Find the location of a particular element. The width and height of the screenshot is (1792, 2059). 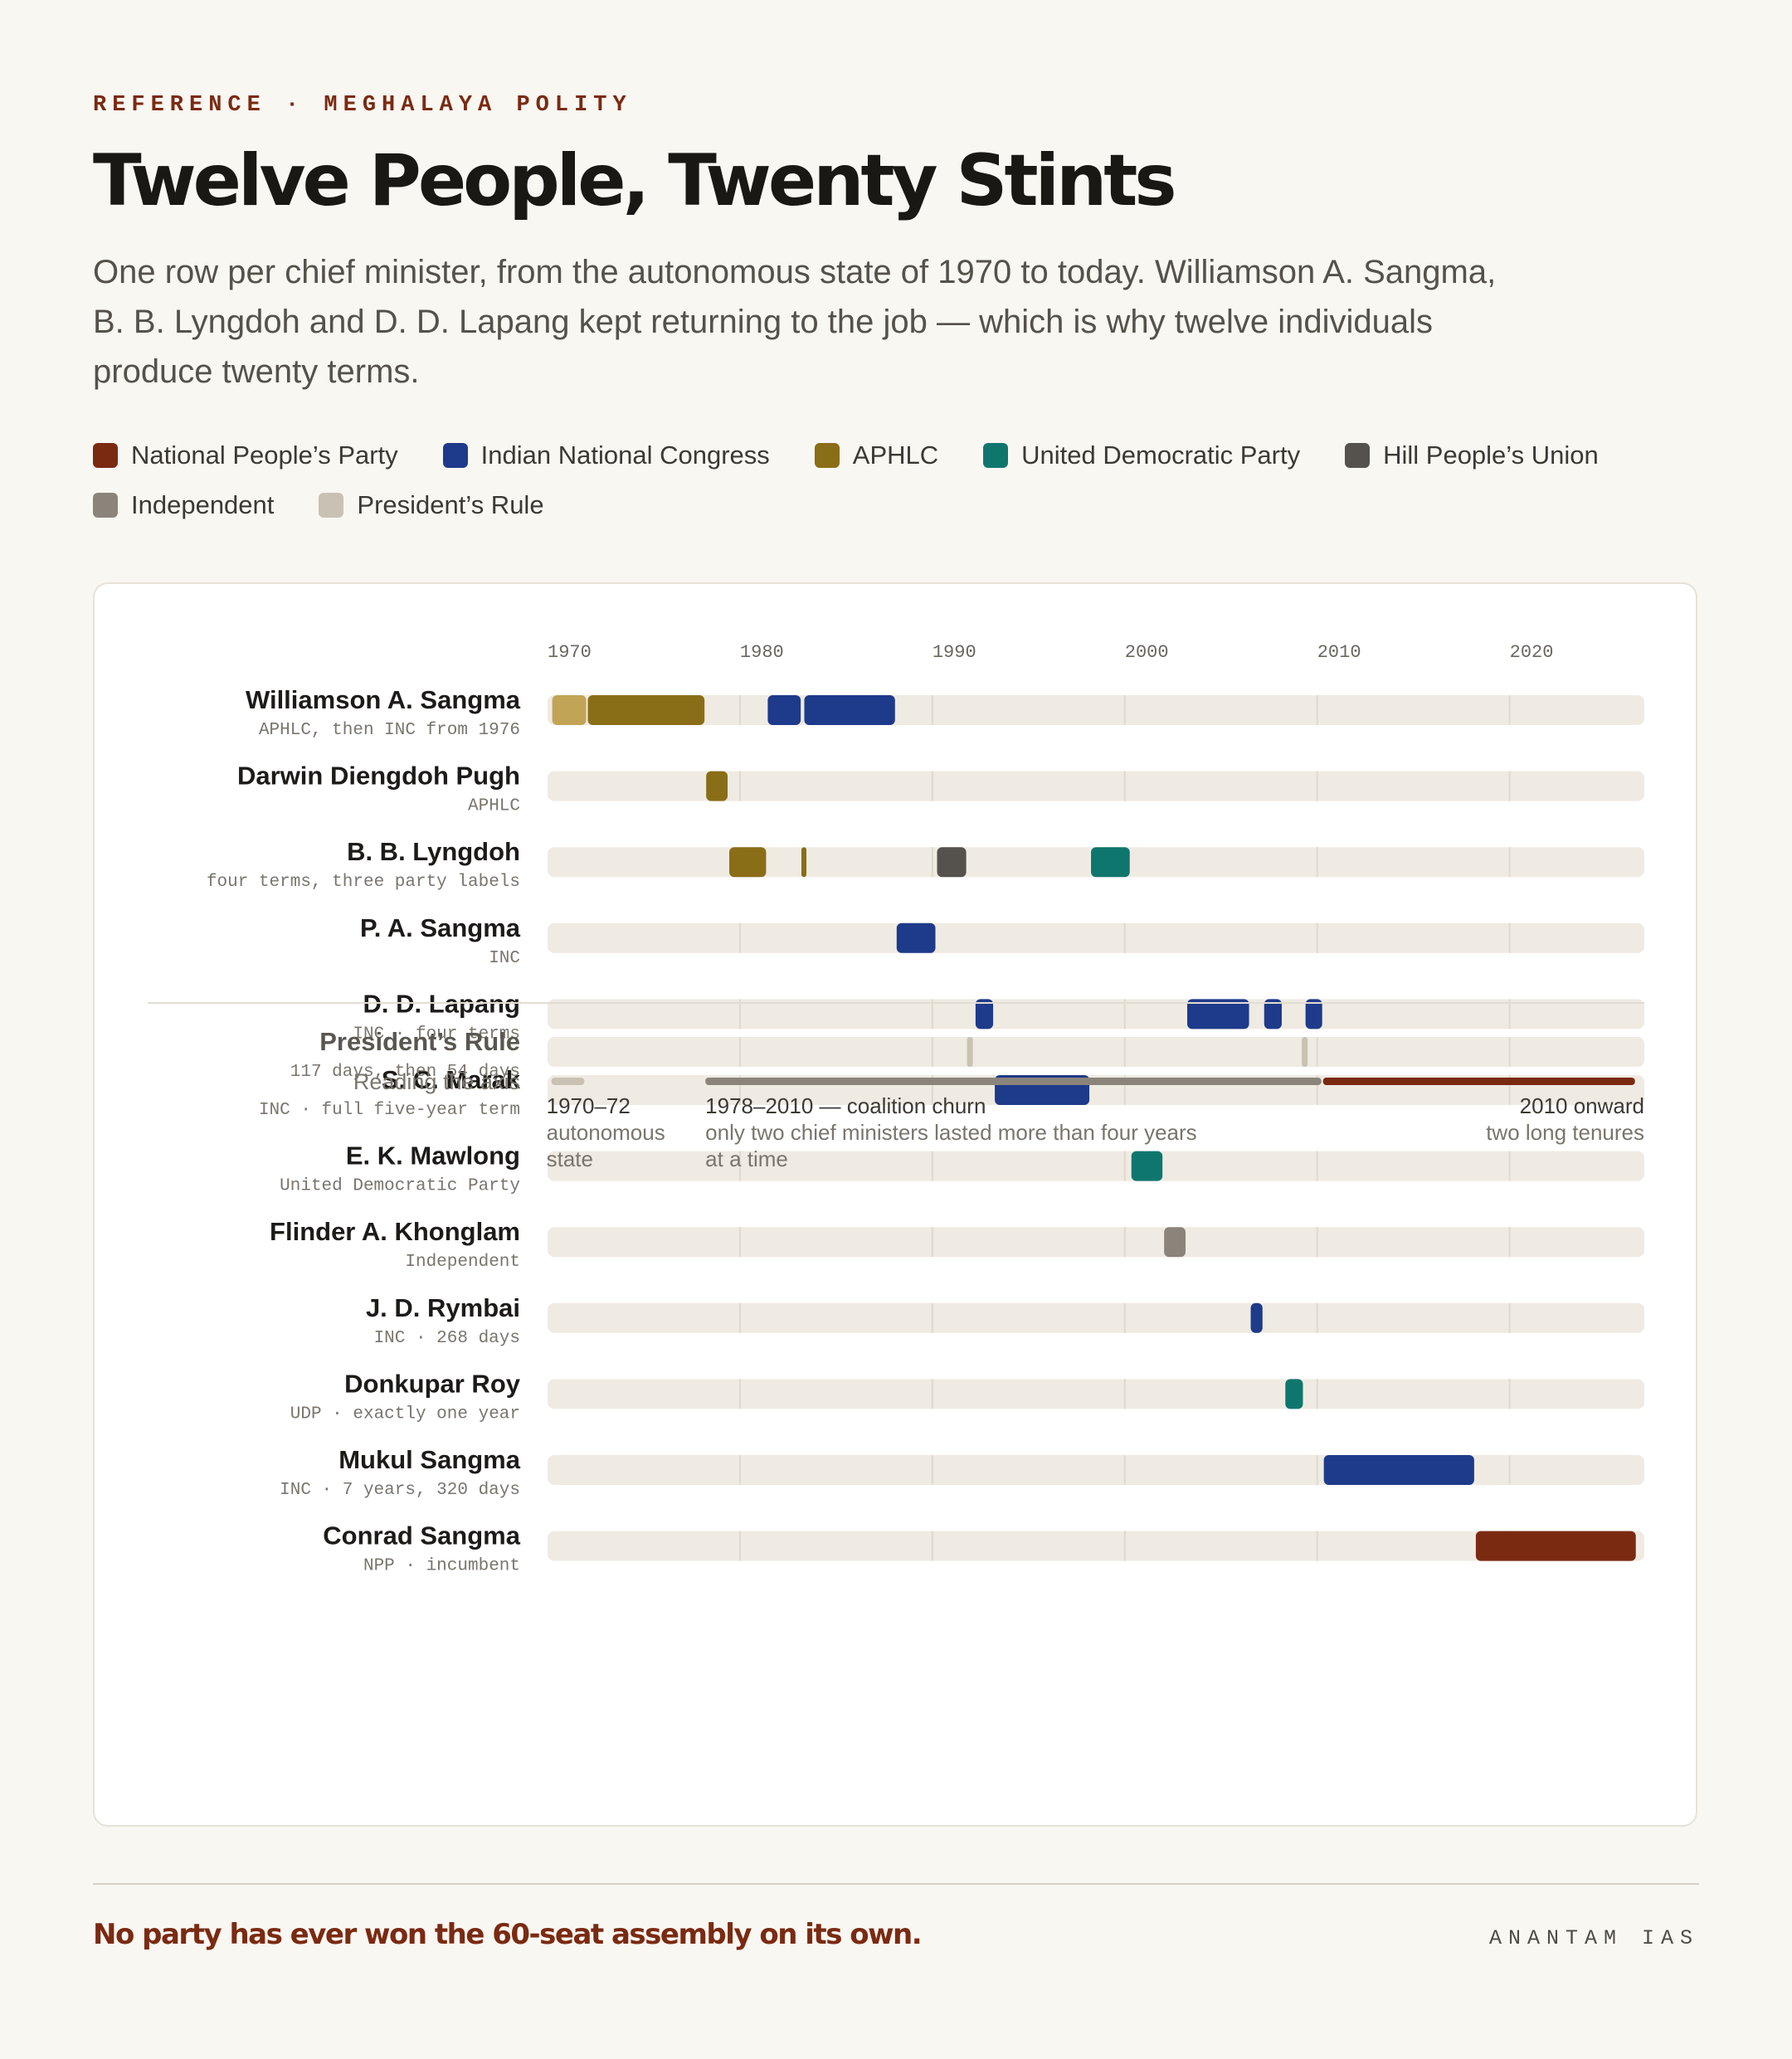

row-name: P. A. Sangma is located at coordinates (440, 927).